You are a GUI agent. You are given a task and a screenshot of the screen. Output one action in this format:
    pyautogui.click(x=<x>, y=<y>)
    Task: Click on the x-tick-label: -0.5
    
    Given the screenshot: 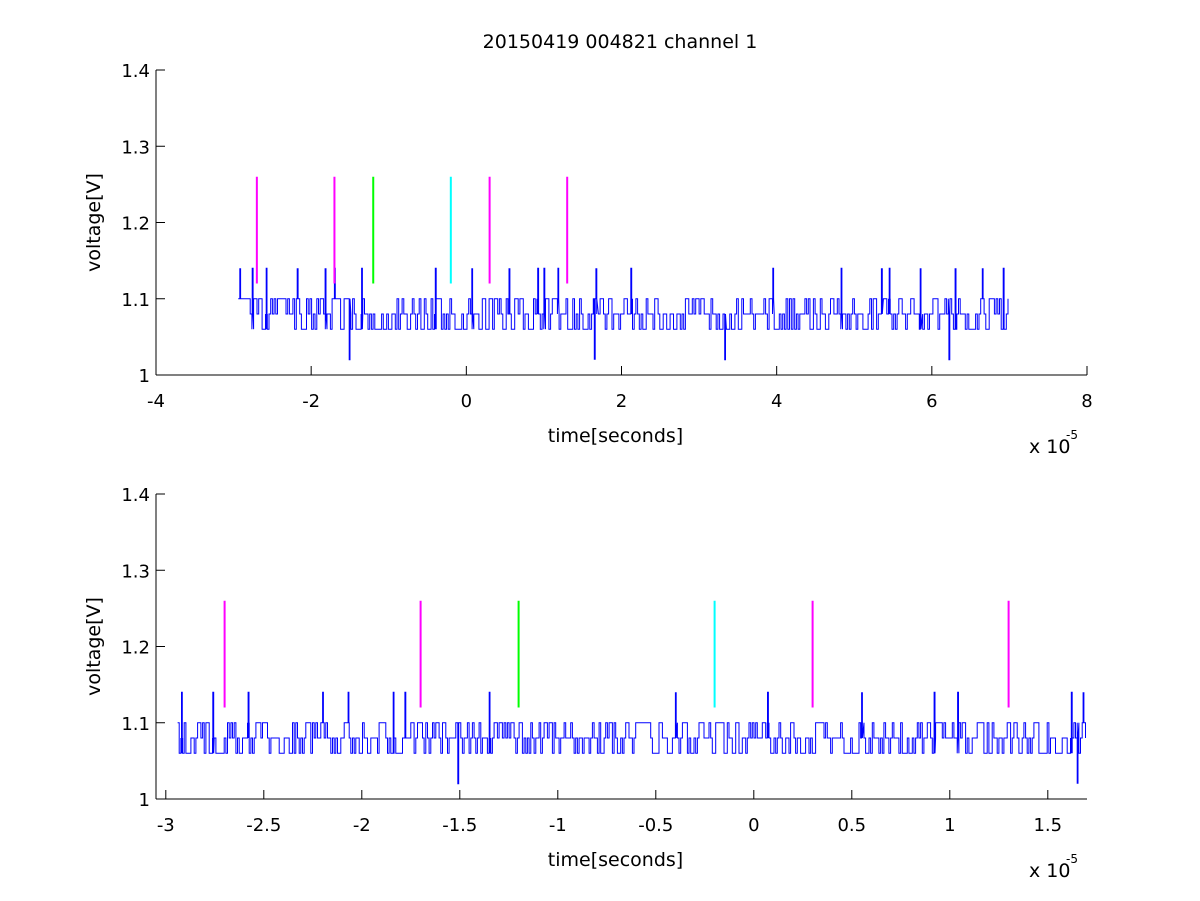 What is the action you would take?
    pyautogui.click(x=655, y=825)
    